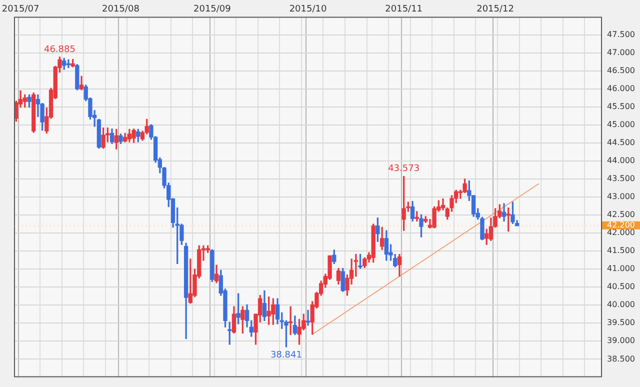 Image resolution: width=640 pixels, height=387 pixels. What do you see at coordinates (621, 323) in the screenshot?
I see `y-tick-label: 39.500` at bounding box center [621, 323].